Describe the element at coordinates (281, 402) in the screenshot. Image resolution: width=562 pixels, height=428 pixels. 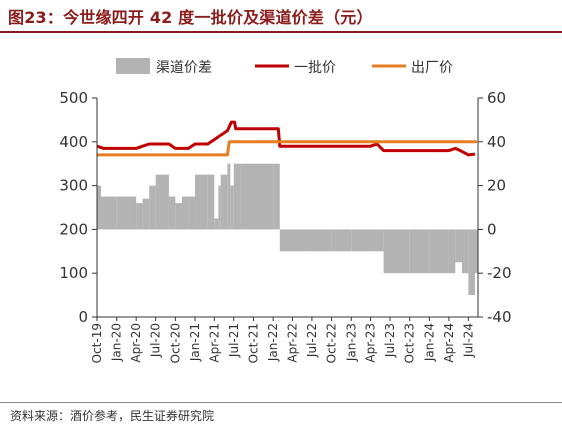
I see `footer-divider` at that location.